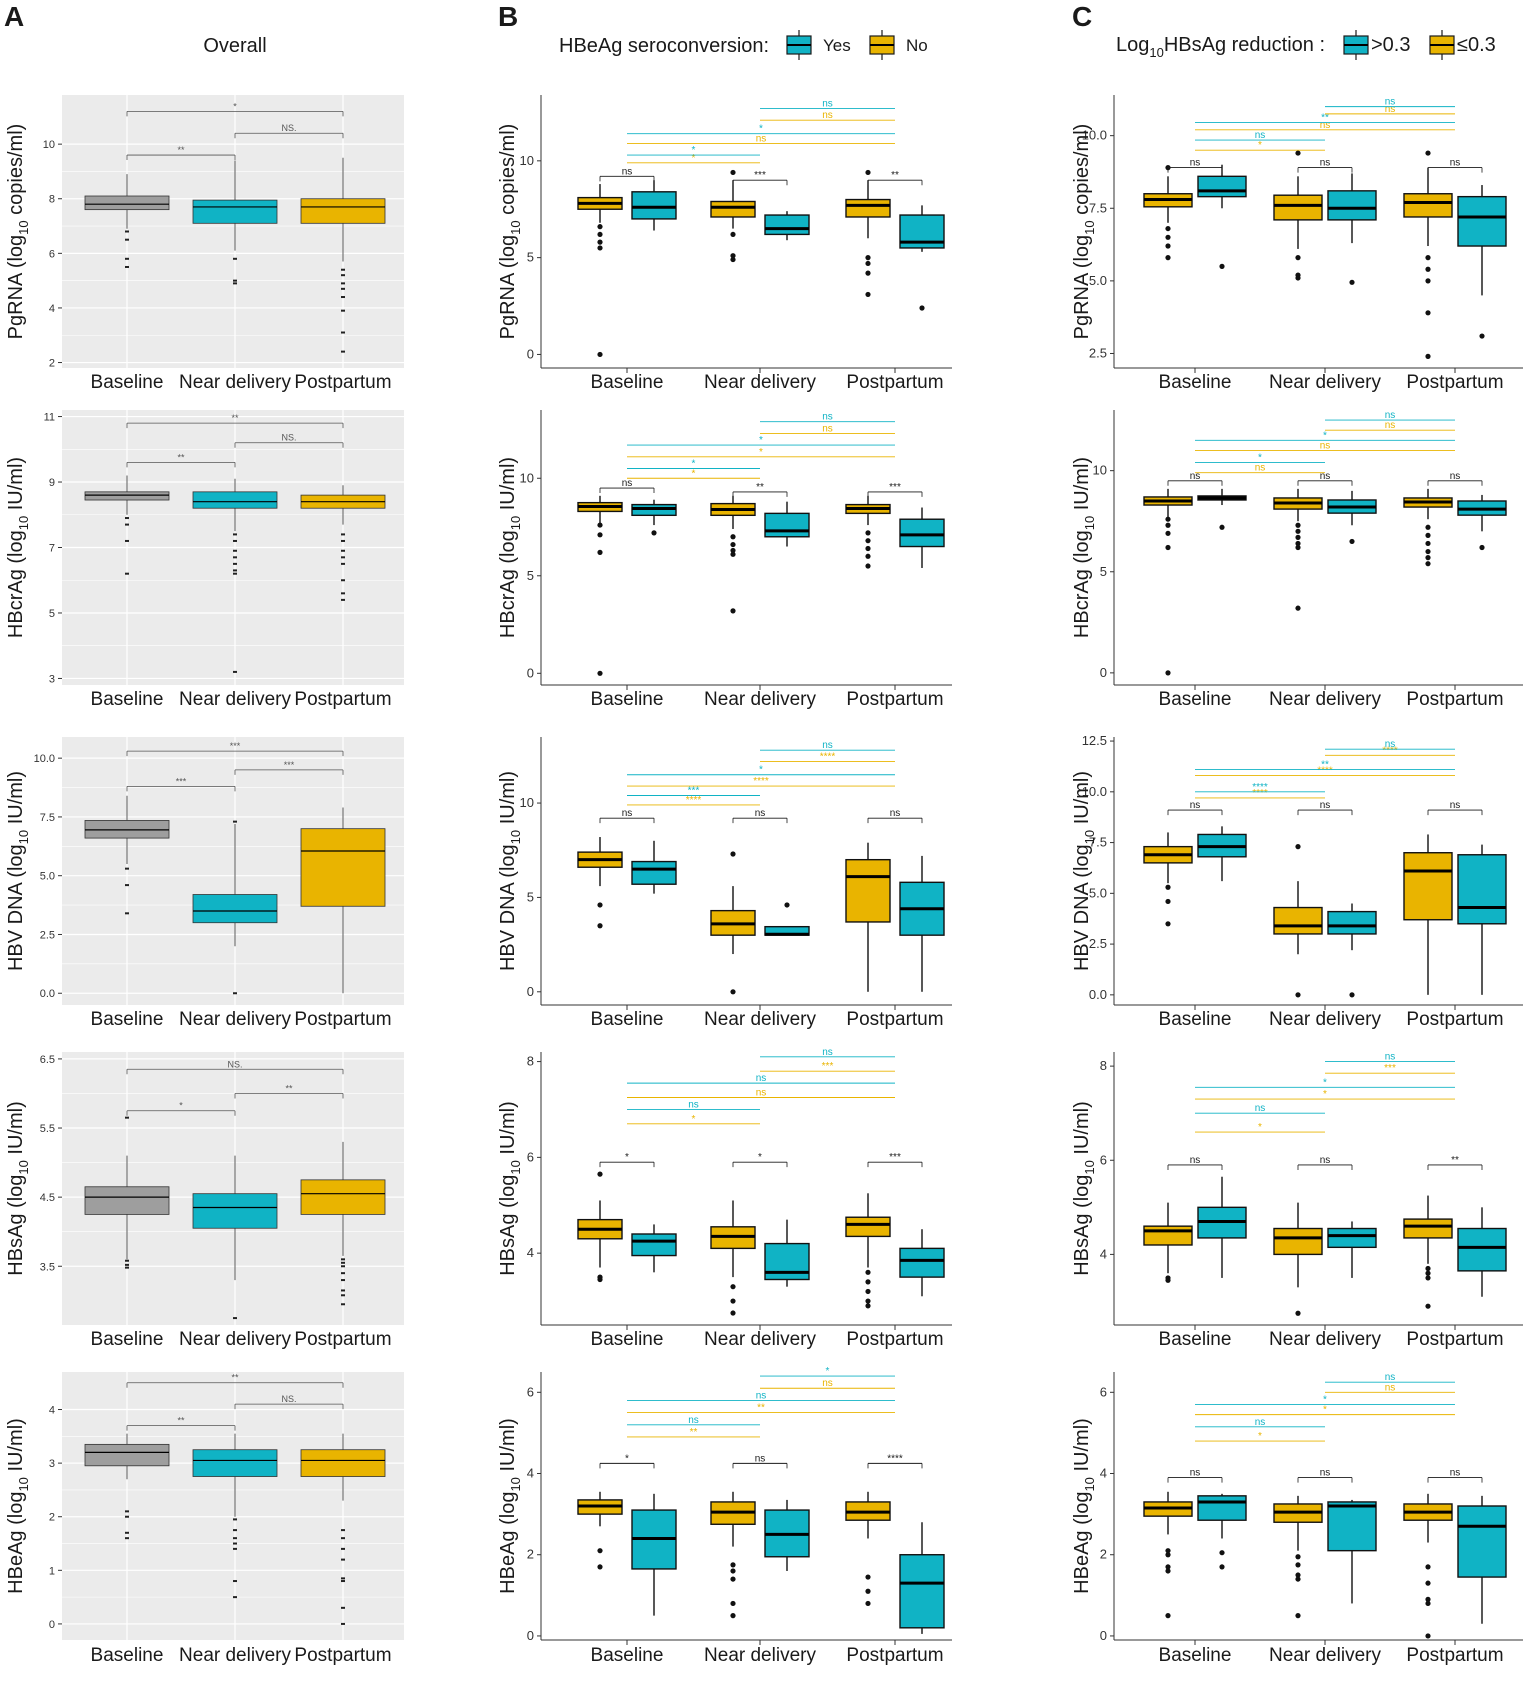 This screenshot has width=1536, height=1685. I want to click on panel-c-r5-y-tick-label: 0, so click(1103, 1635).